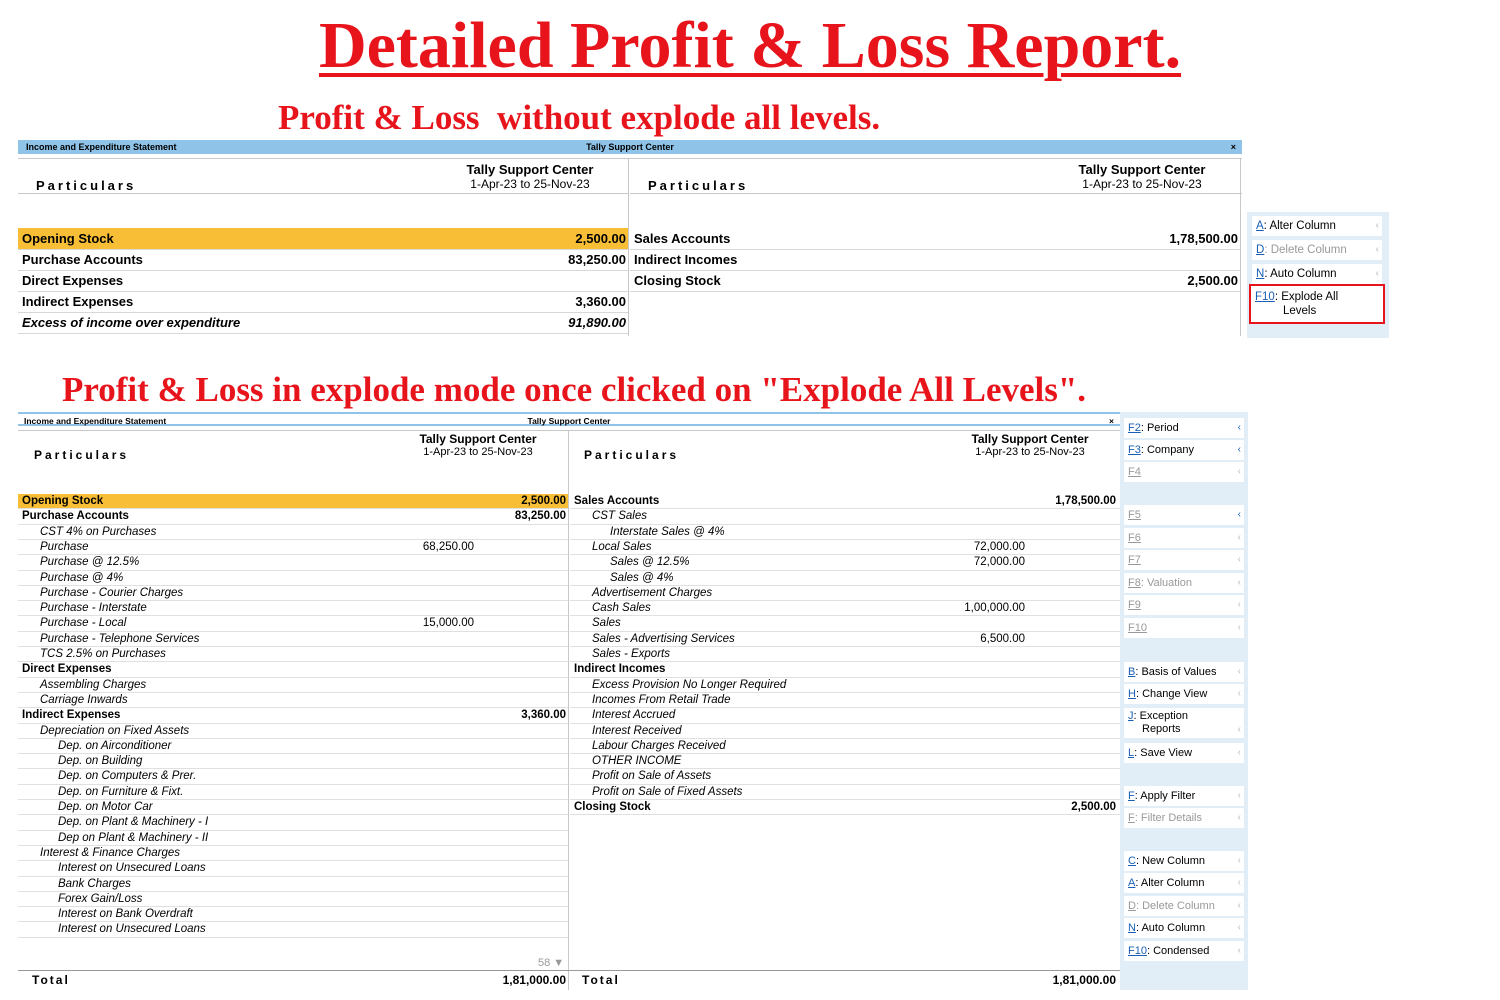 This screenshot has width=1500, height=1000. I want to click on row-sales-advertising-services: Sales - Advertising Services 6,500.00, so click(845, 639).